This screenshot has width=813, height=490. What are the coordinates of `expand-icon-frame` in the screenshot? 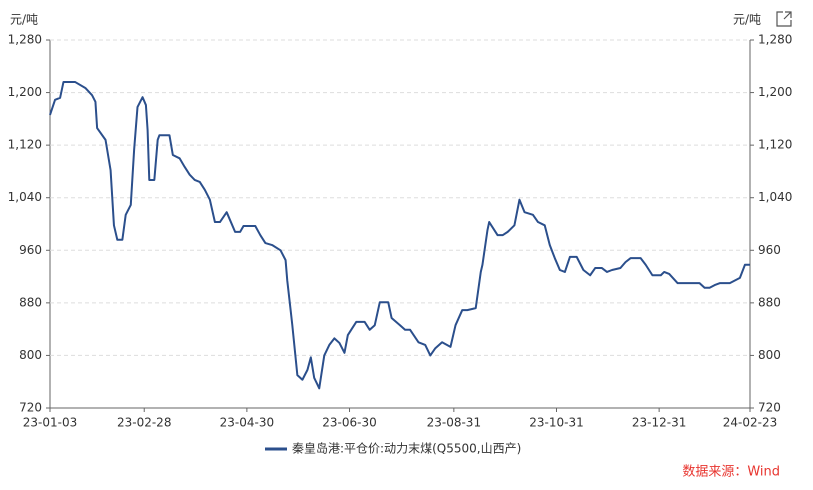 It's located at (784, 19).